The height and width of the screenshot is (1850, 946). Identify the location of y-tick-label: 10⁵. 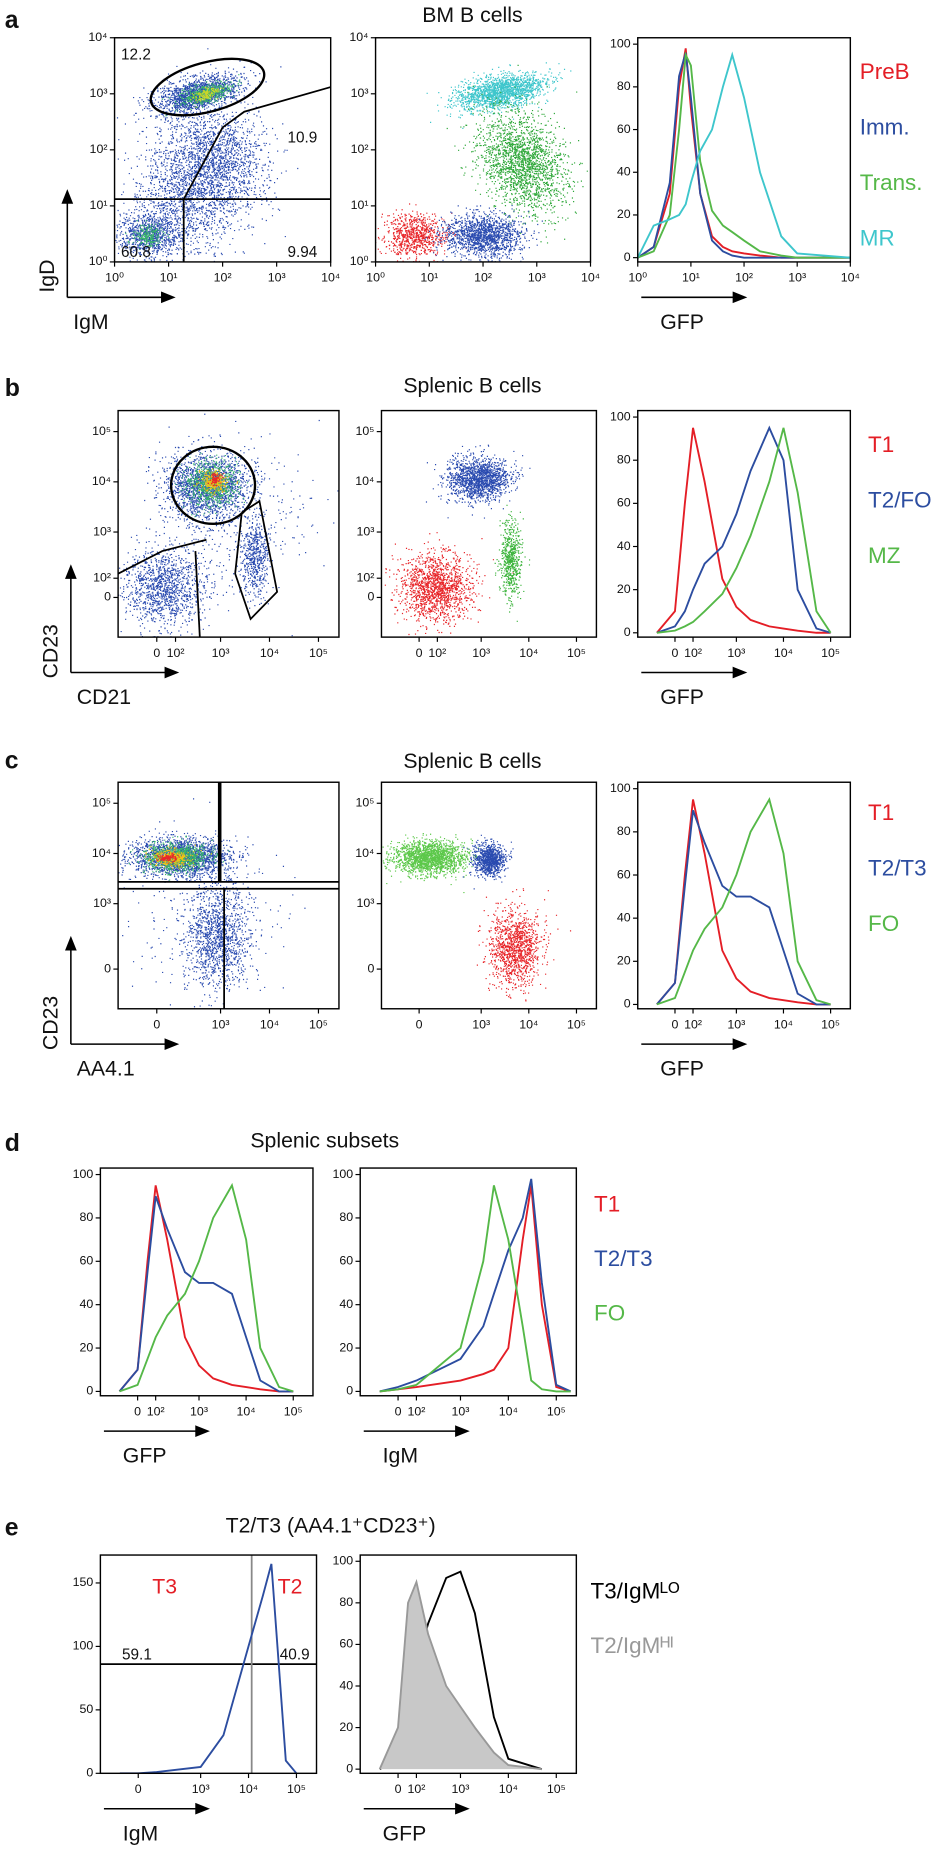
(101, 431).